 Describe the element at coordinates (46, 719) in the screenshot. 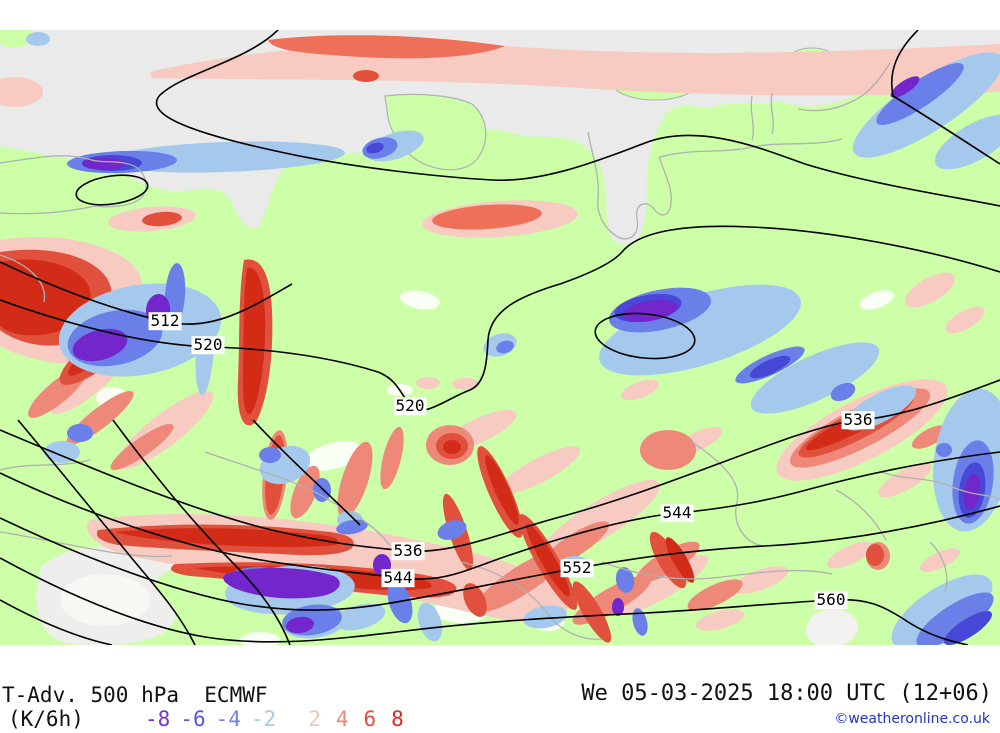

I see `legend-units: (K/6h)` at that location.